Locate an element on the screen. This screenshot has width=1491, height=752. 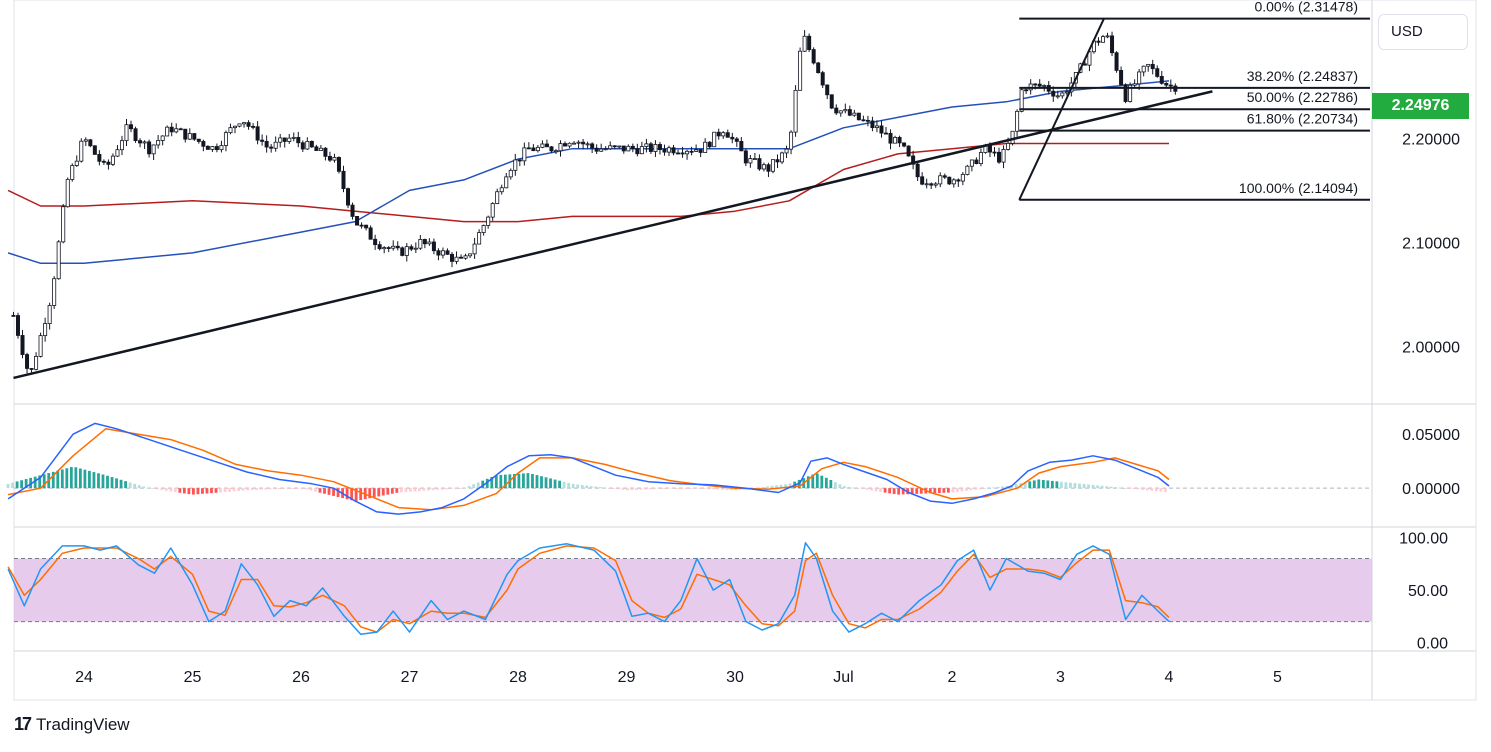
tradingview-logo: 17 TradingView is located at coordinates (72, 724).